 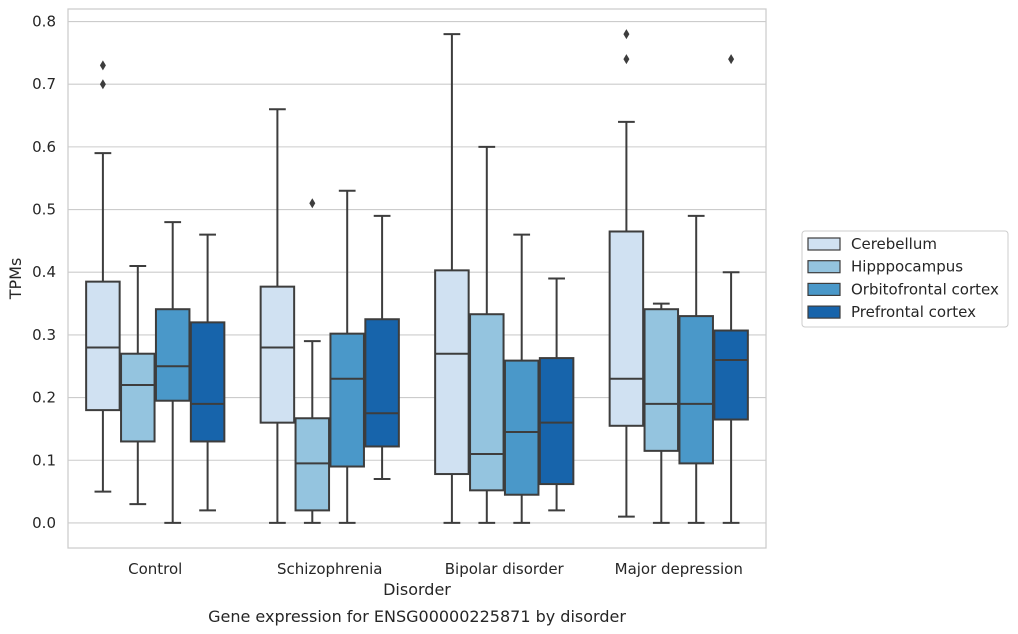 I want to click on x-tick-label: Control, so click(x=155, y=569).